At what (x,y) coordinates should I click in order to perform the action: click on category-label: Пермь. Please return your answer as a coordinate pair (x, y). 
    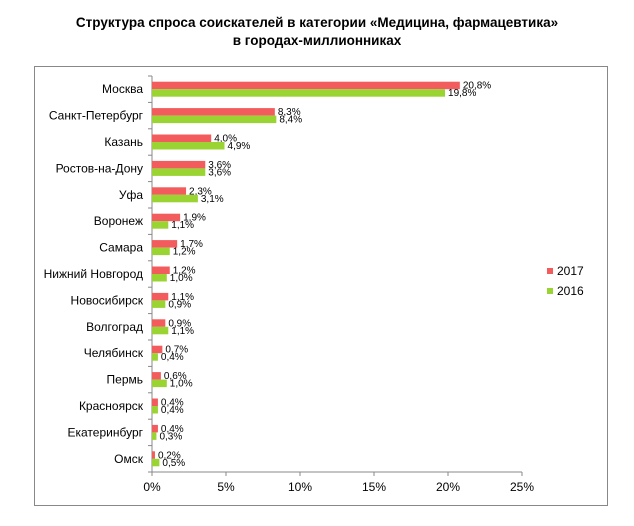
    Looking at the image, I should click on (125, 380).